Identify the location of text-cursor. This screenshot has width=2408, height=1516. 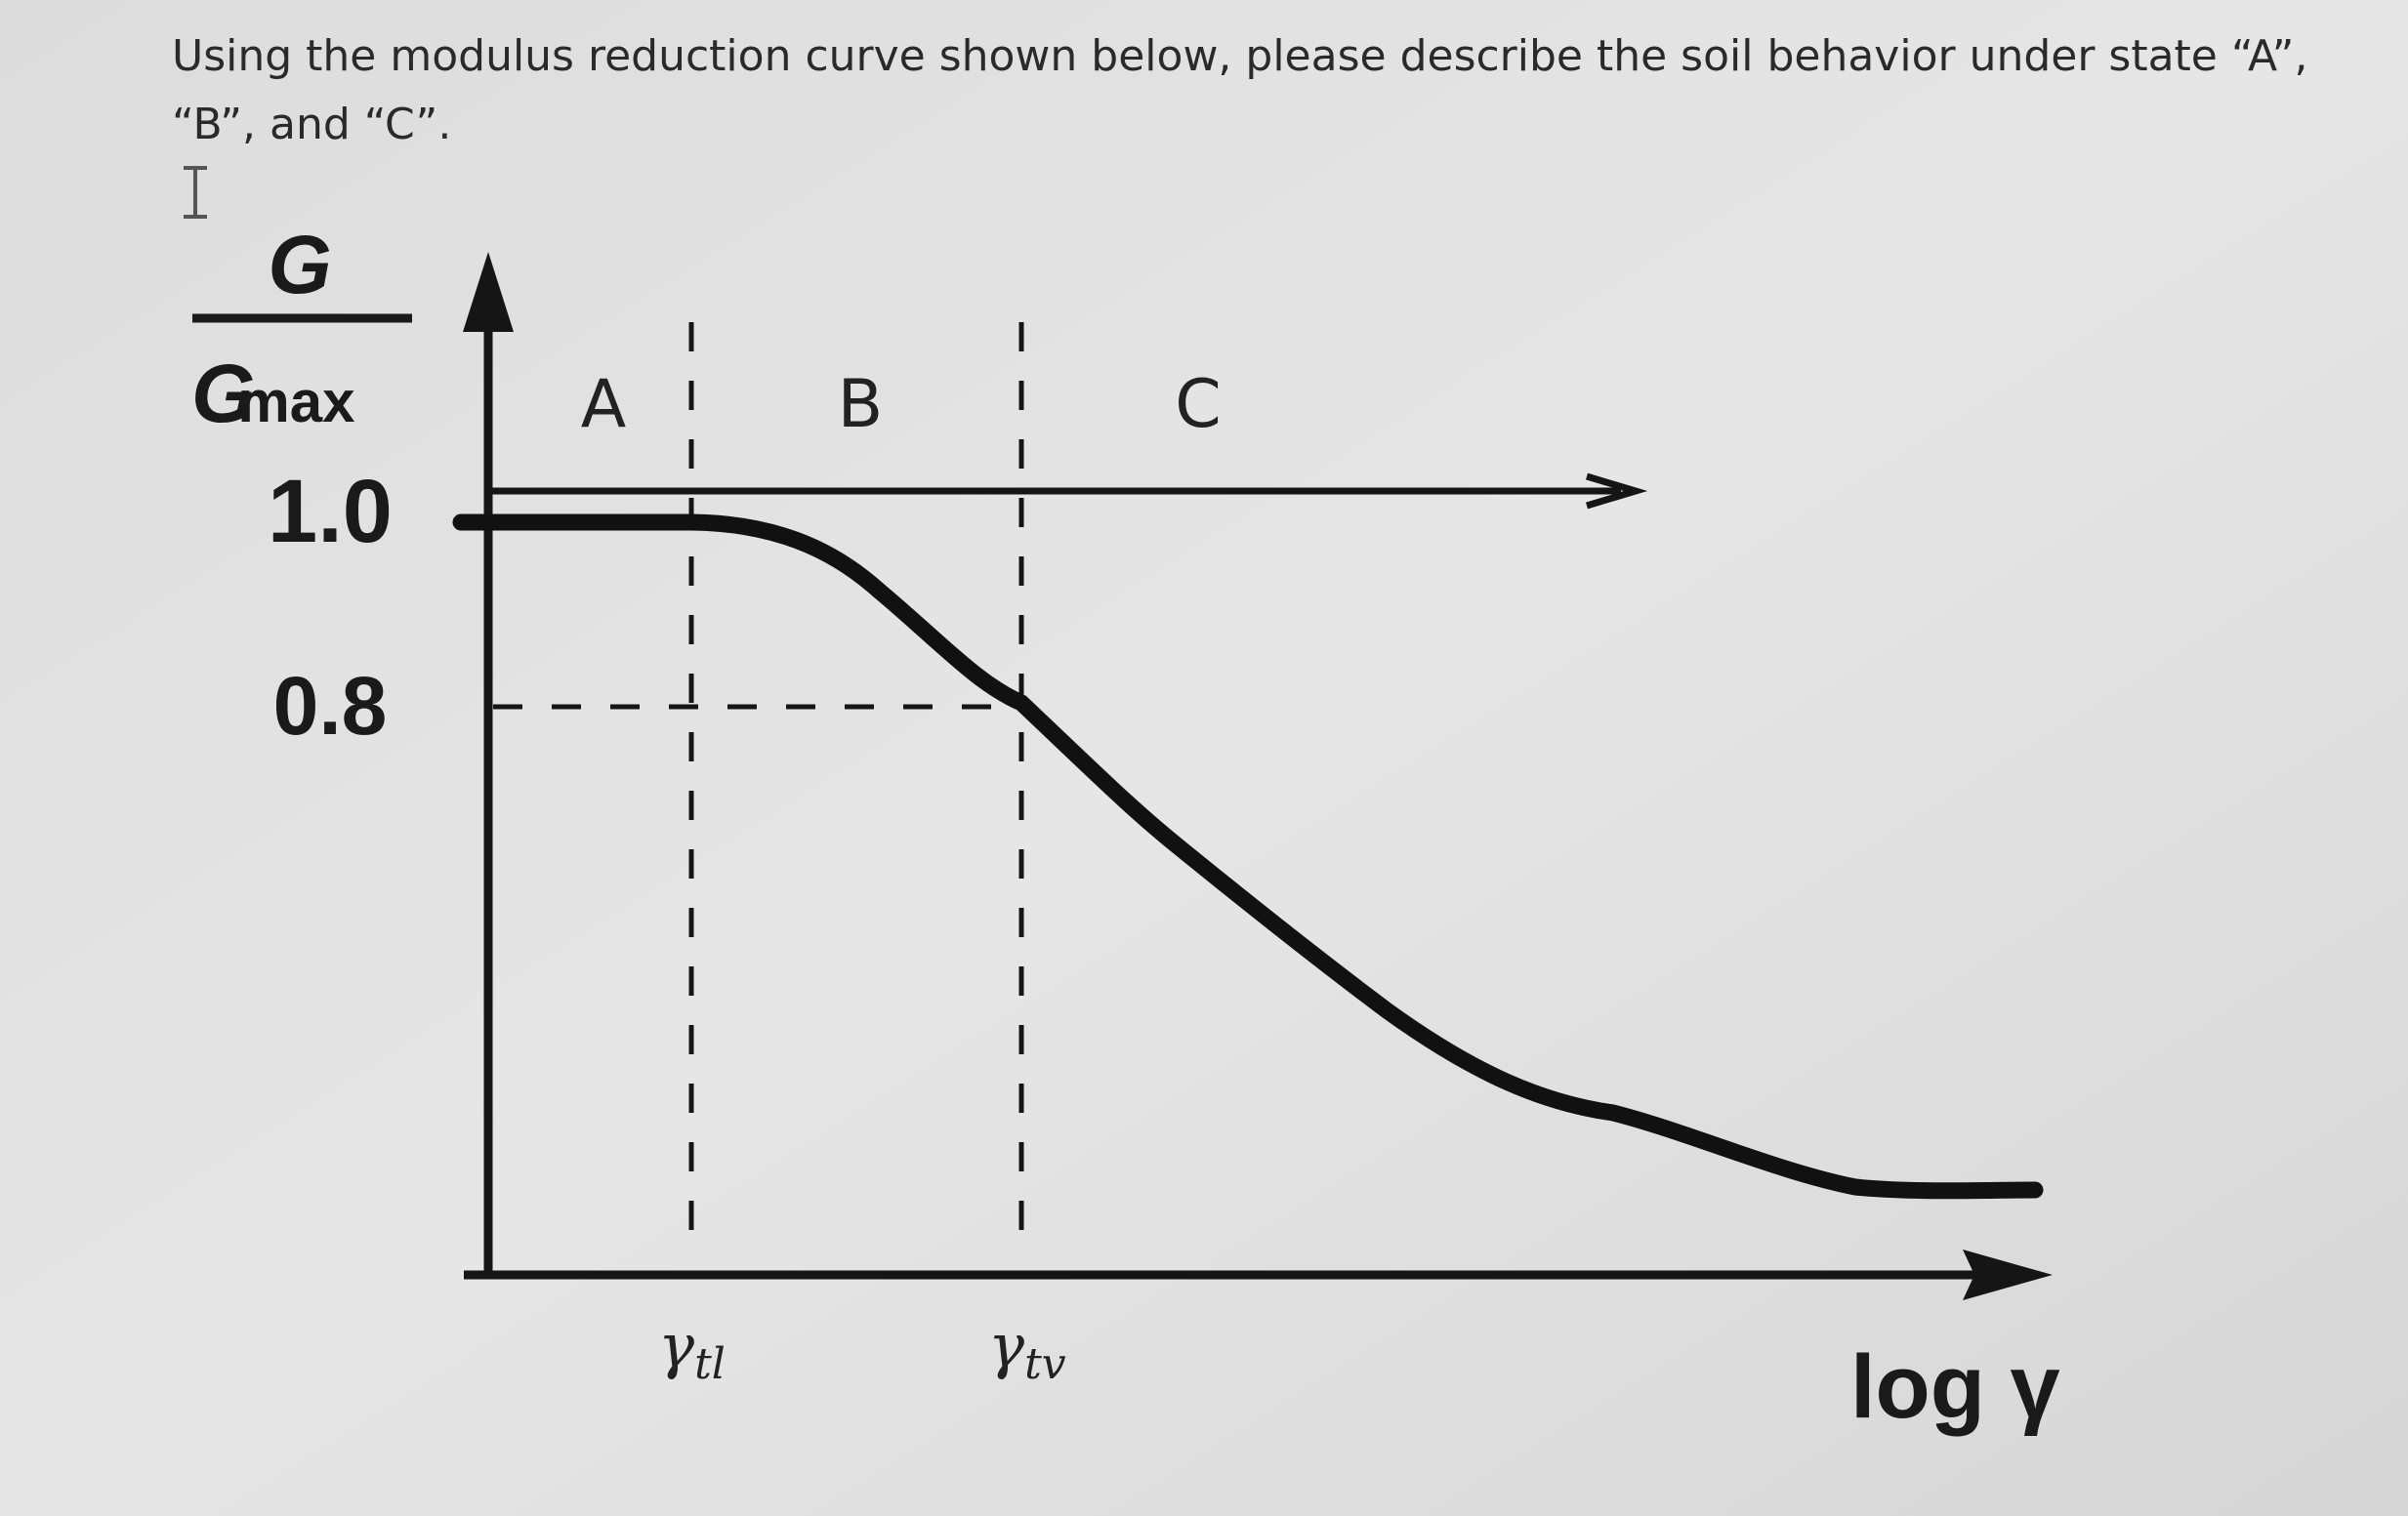
(195, 193).